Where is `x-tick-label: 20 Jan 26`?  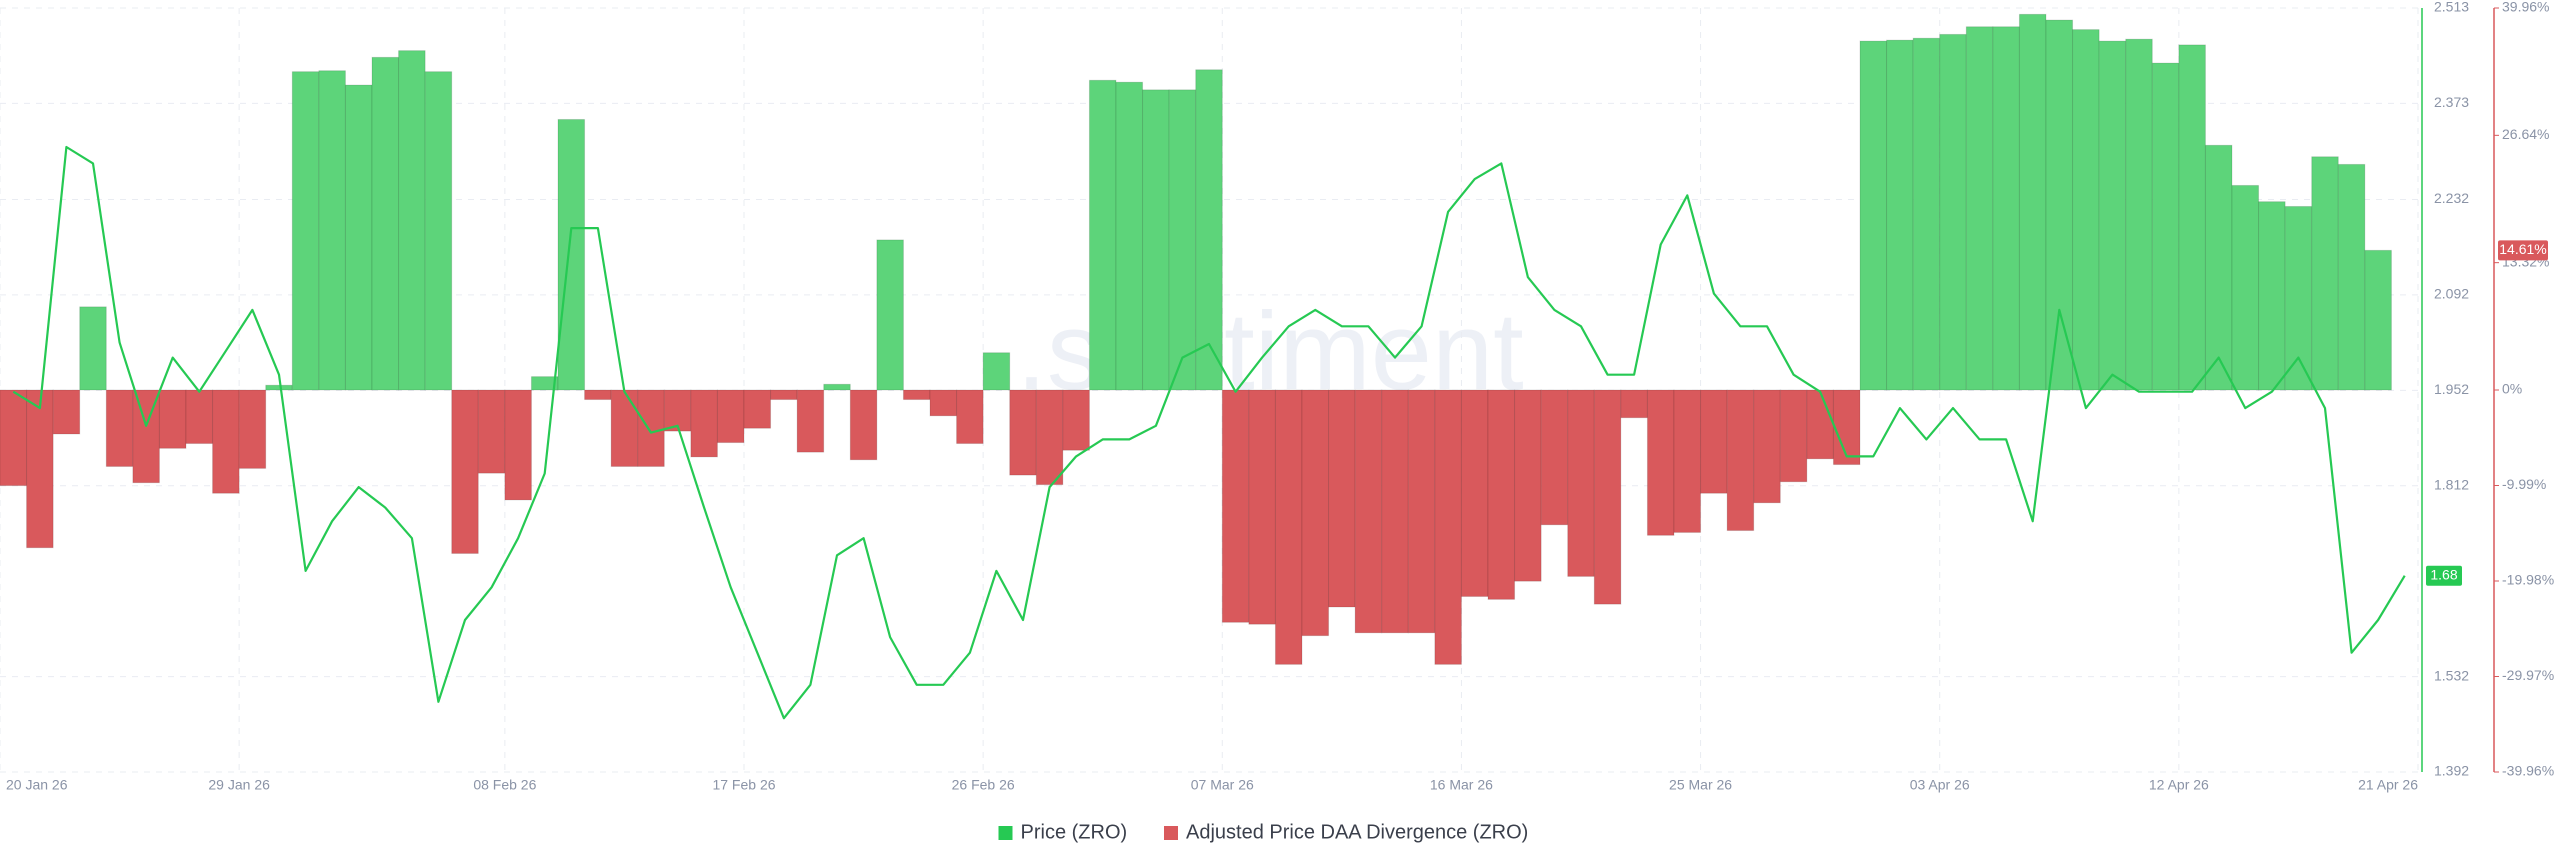
x-tick-label: 20 Jan 26 is located at coordinates (37, 785).